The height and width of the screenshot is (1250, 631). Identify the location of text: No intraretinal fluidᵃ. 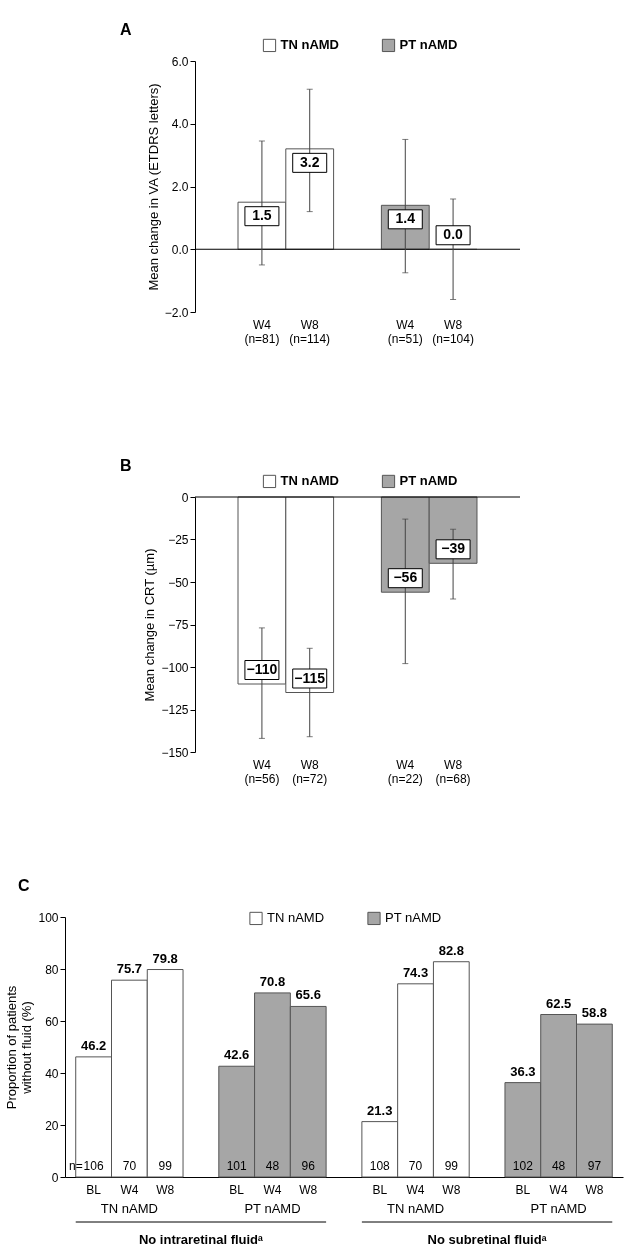
(201, 1239).